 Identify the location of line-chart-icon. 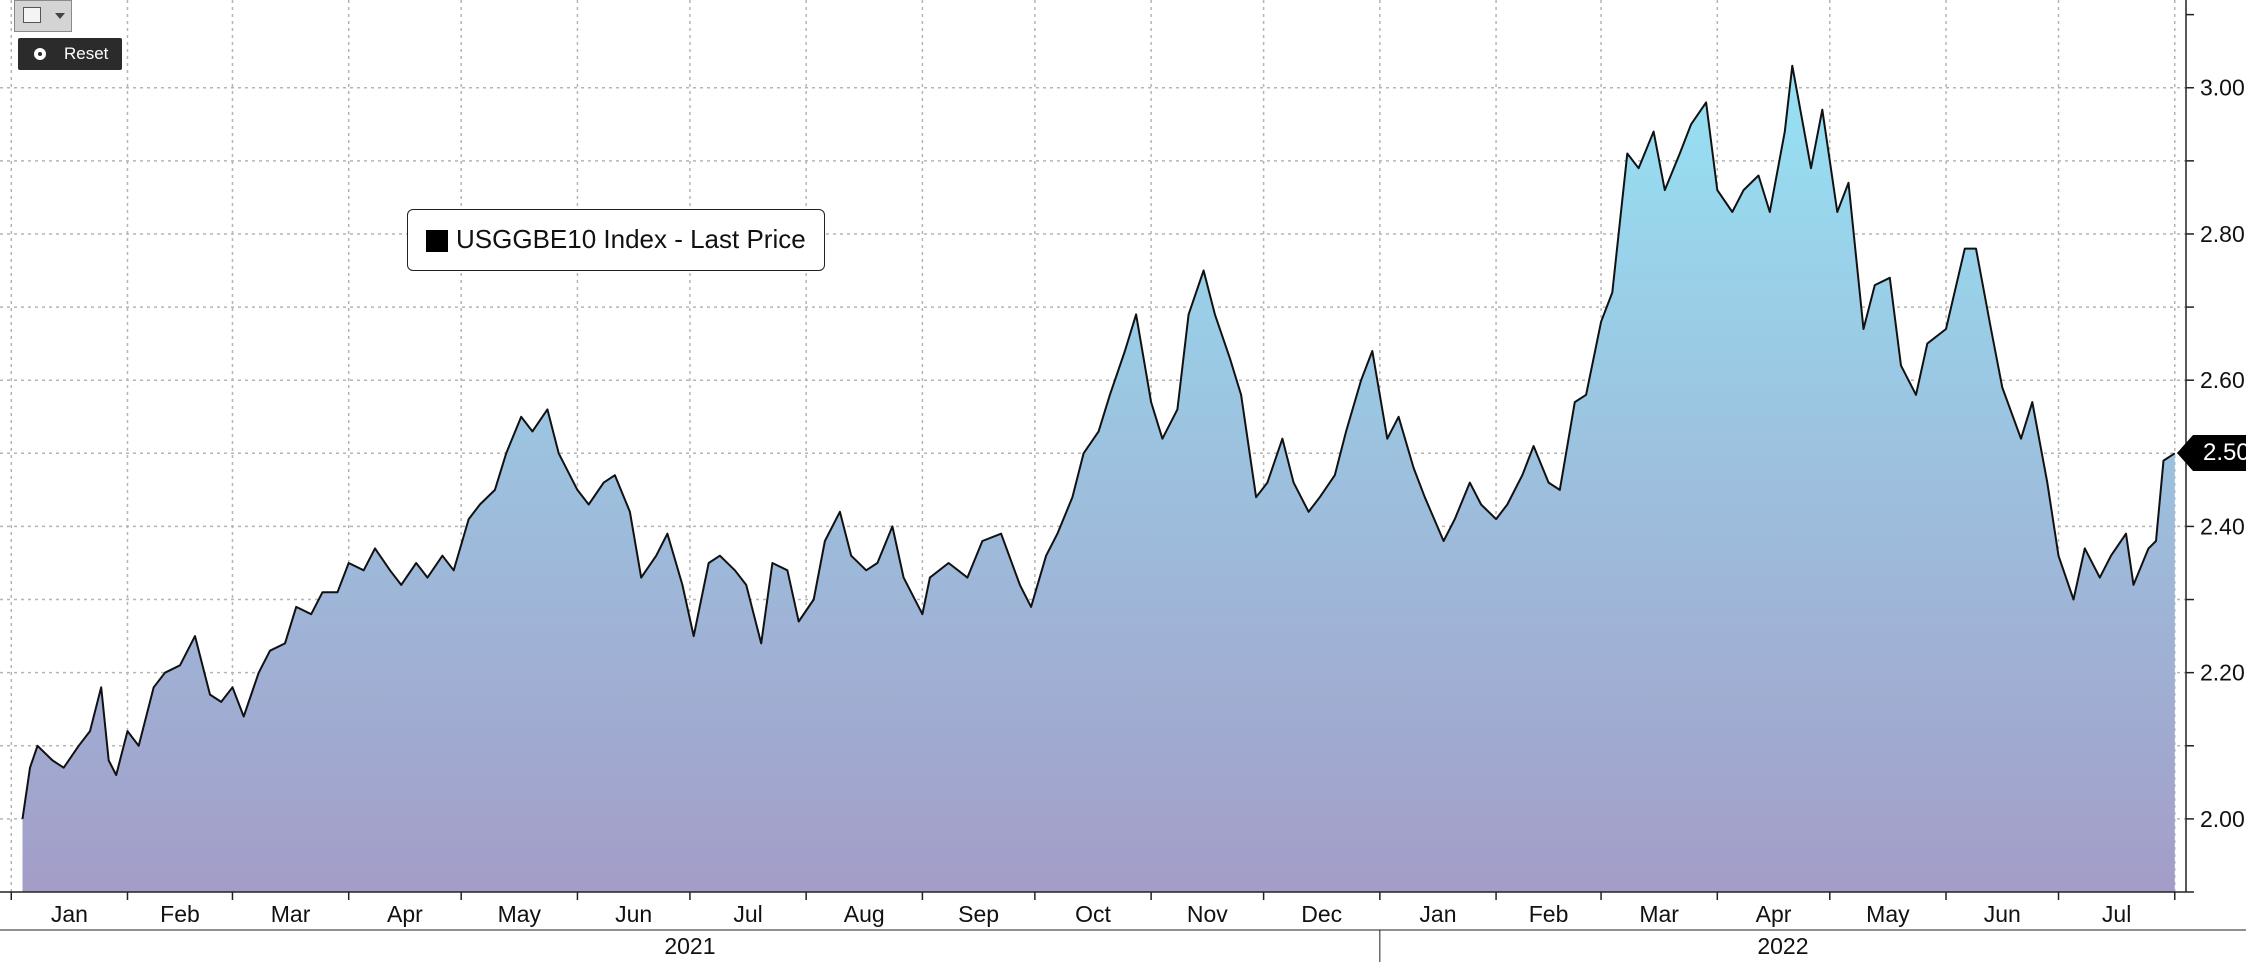
(32, 15).